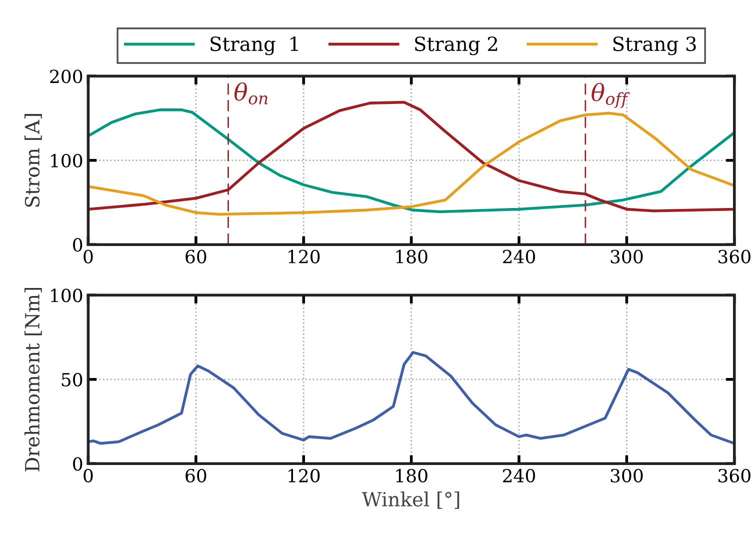 This screenshot has height=536, width=754. I want to click on legend-label: Strang 1, so click(254, 46).